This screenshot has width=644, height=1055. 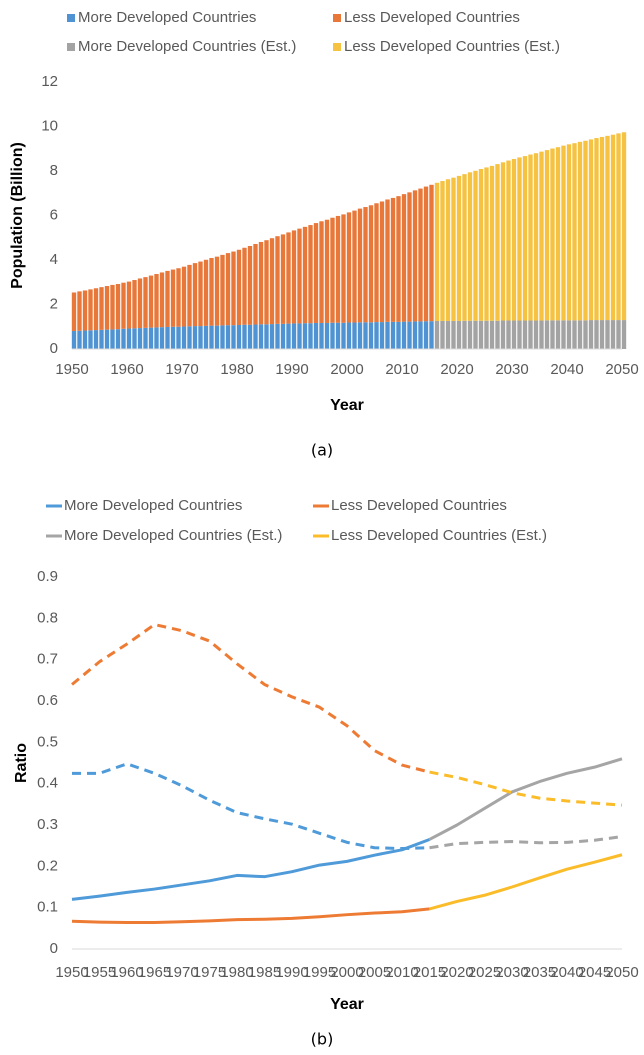 I want to click on y-tick-label: 0.1, so click(x=47, y=907).